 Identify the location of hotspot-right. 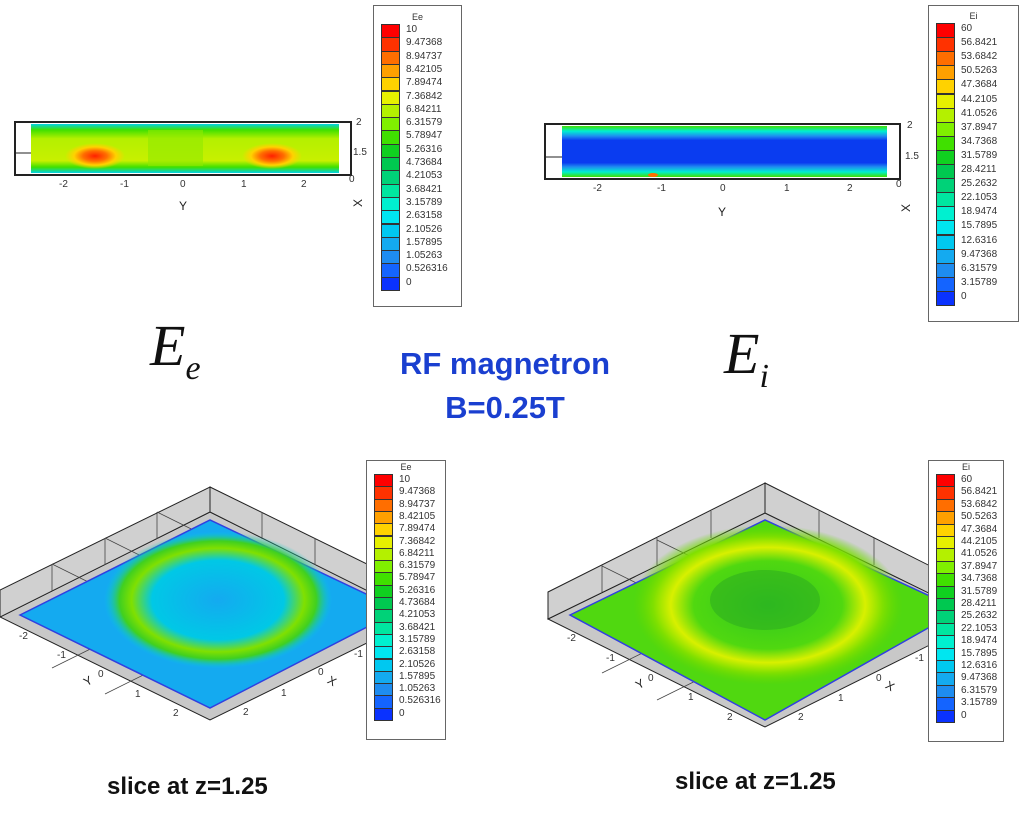
(272, 156).